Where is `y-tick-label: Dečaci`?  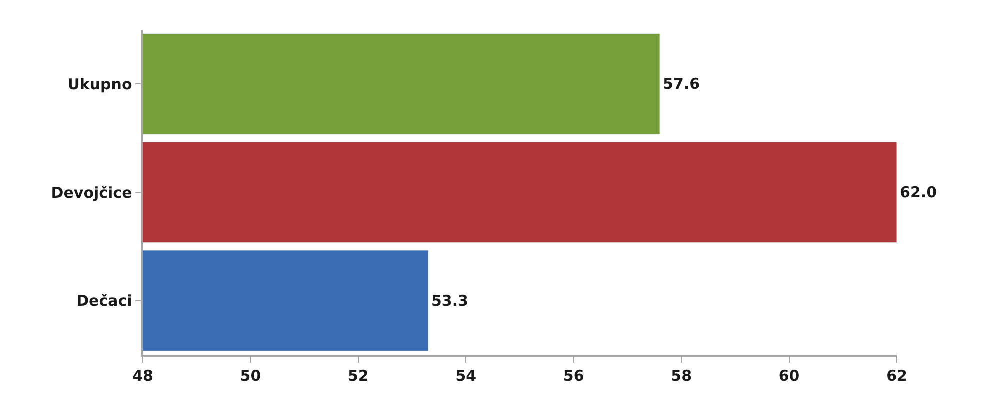
y-tick-label: Dečaci is located at coordinates (104, 301).